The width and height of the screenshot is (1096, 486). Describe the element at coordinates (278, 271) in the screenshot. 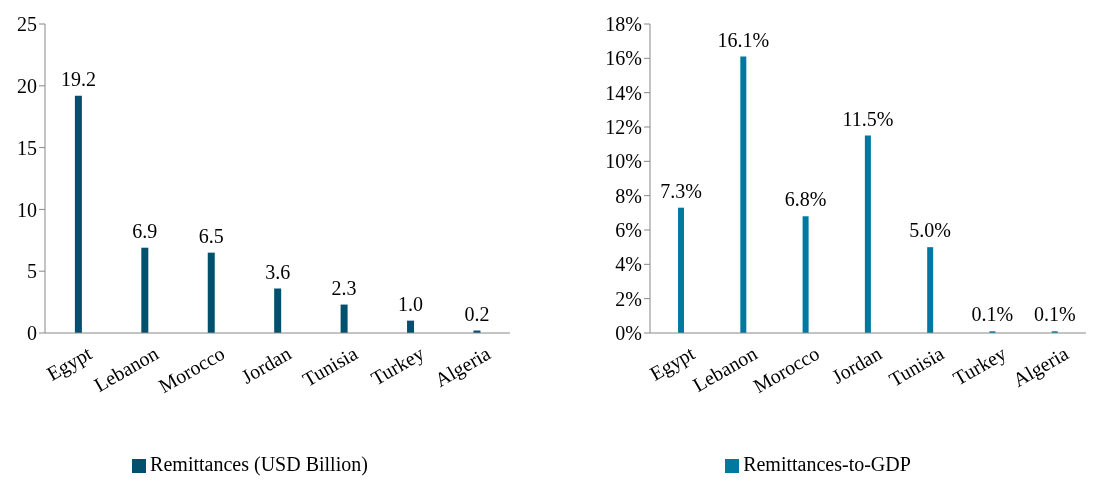

I see `data-label: 3.6` at that location.